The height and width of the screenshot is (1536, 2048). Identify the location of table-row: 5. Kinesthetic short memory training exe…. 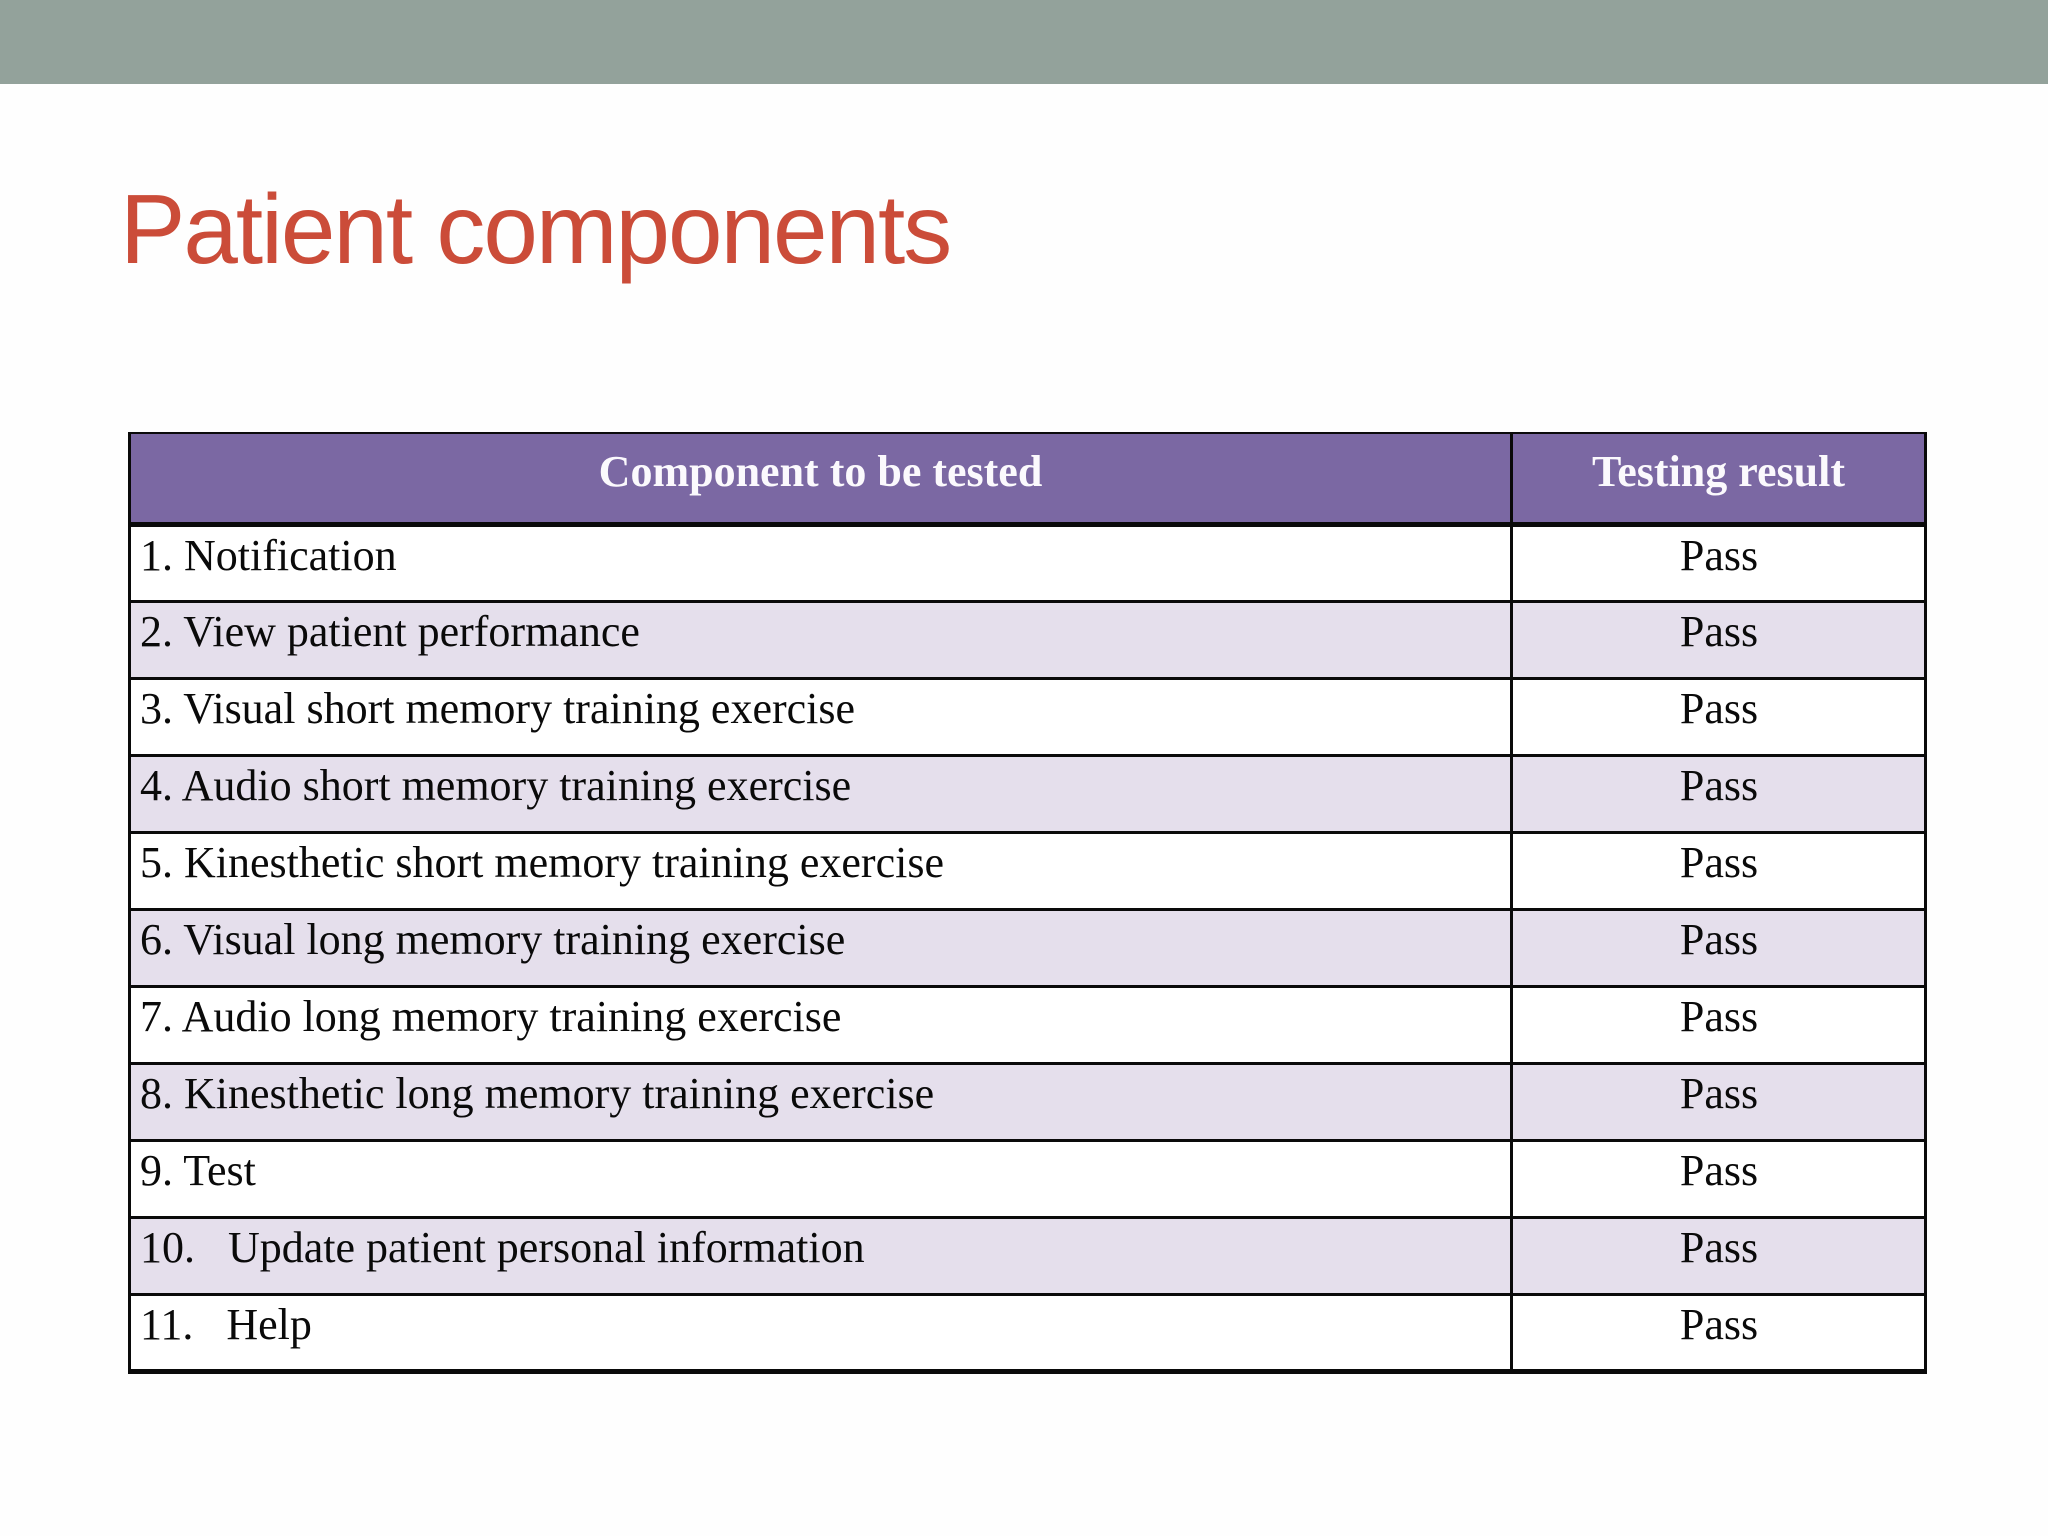
(1027, 871).